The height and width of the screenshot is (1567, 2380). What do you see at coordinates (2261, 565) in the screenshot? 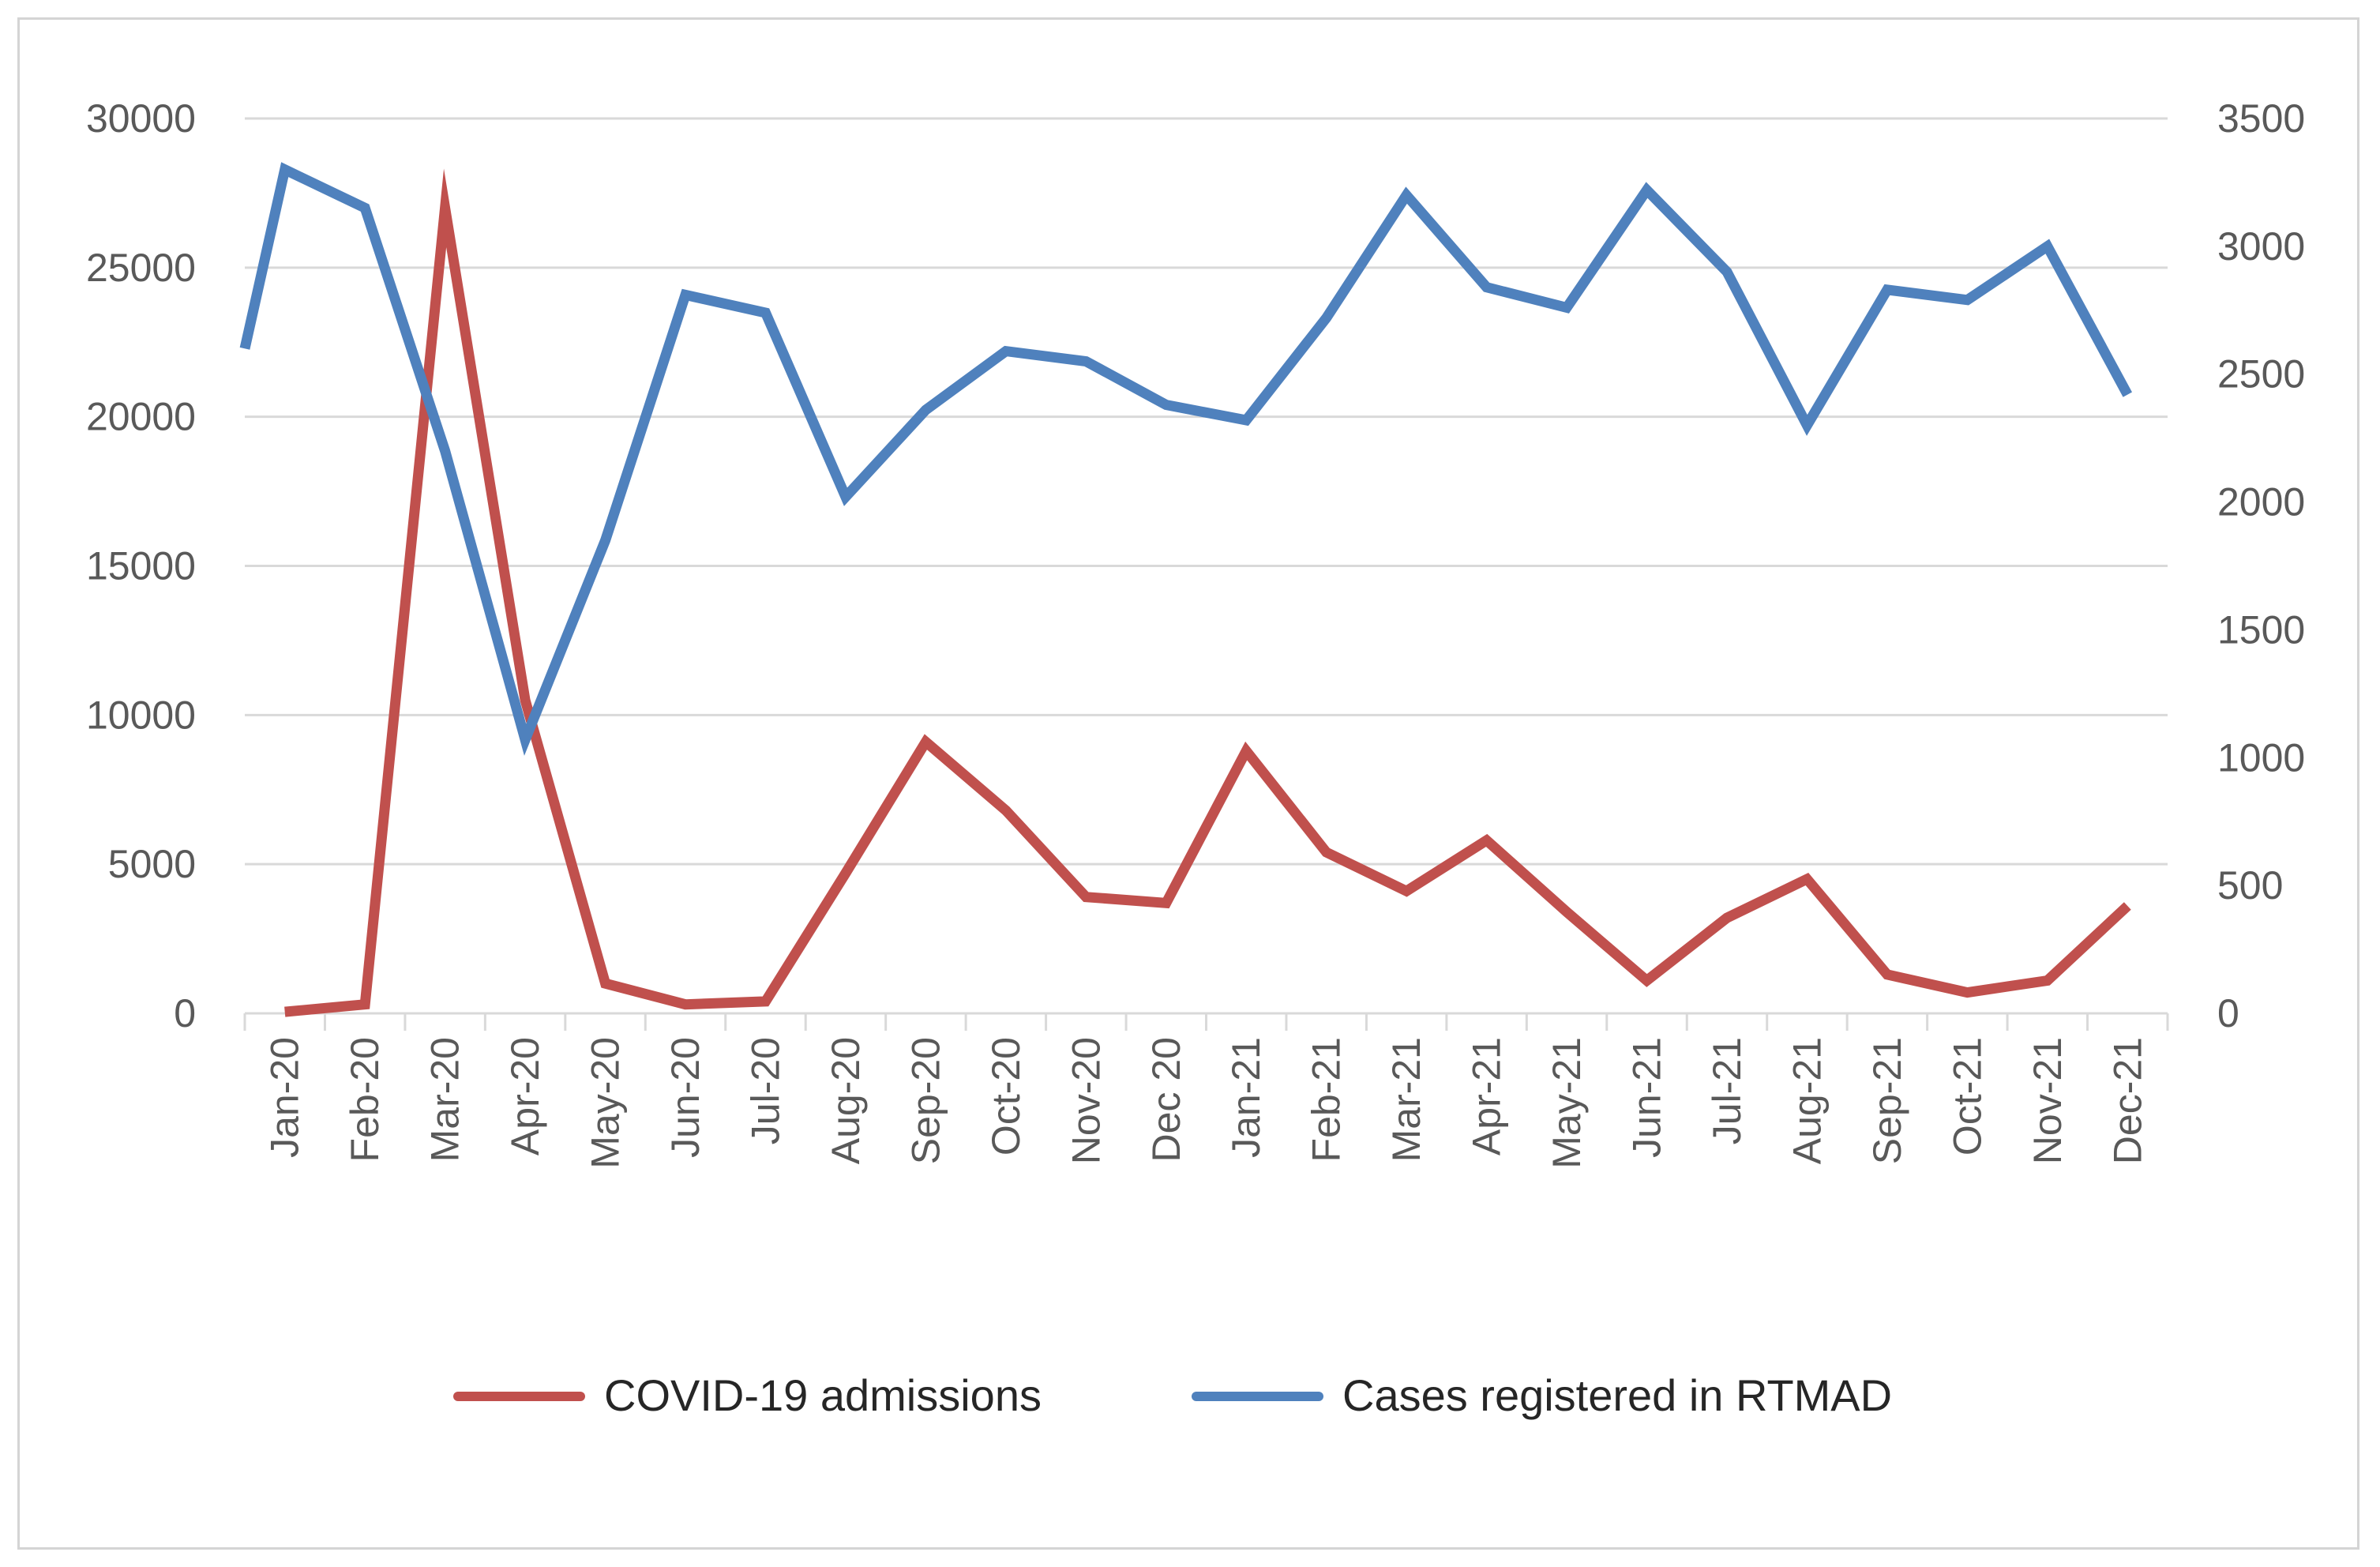
I see `right-axis-ticks: 0 500 1000 1500 2000 2500 3000 3500` at bounding box center [2261, 565].